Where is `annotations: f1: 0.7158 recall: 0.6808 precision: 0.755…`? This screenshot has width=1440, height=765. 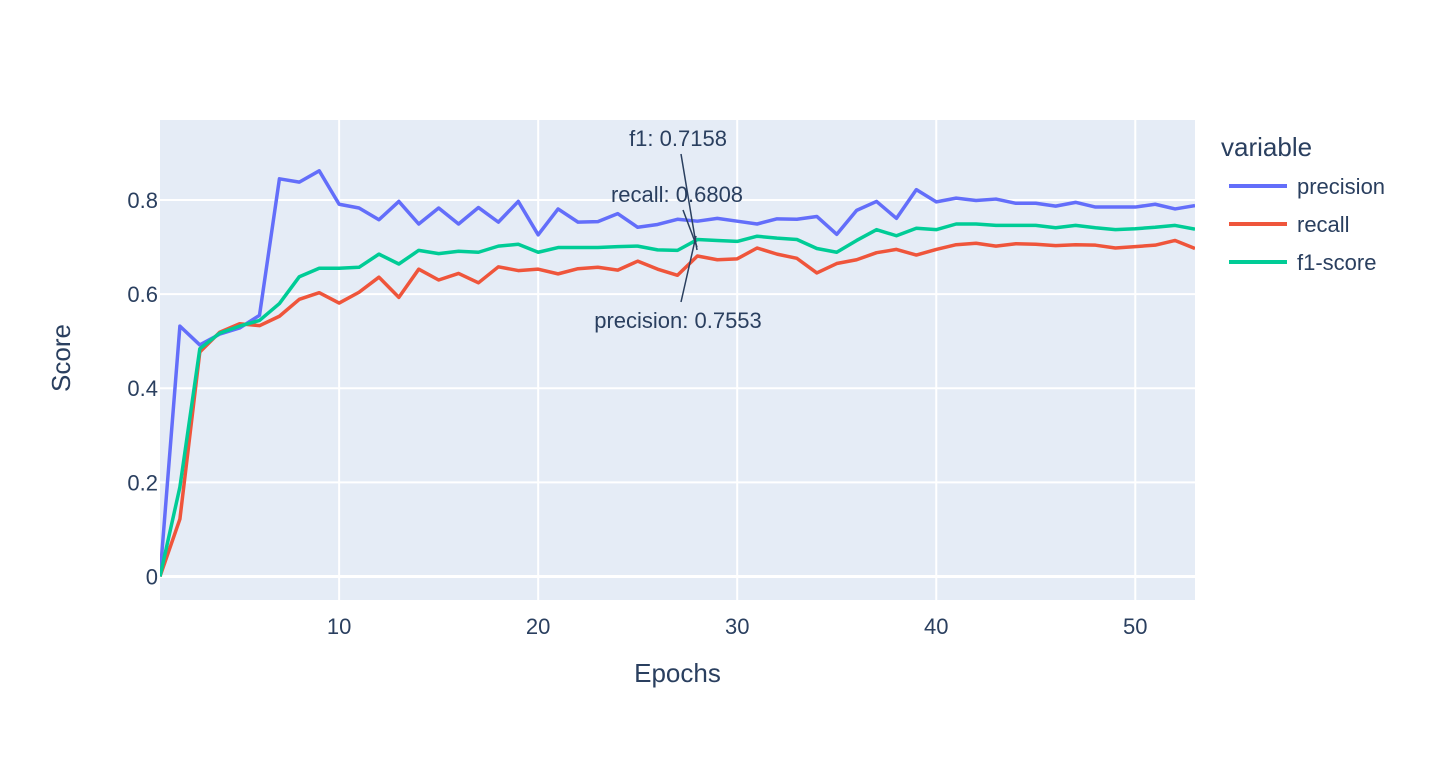 annotations: f1: 0.7158 recall: 0.6808 precision: 0.755… is located at coordinates (678, 229).